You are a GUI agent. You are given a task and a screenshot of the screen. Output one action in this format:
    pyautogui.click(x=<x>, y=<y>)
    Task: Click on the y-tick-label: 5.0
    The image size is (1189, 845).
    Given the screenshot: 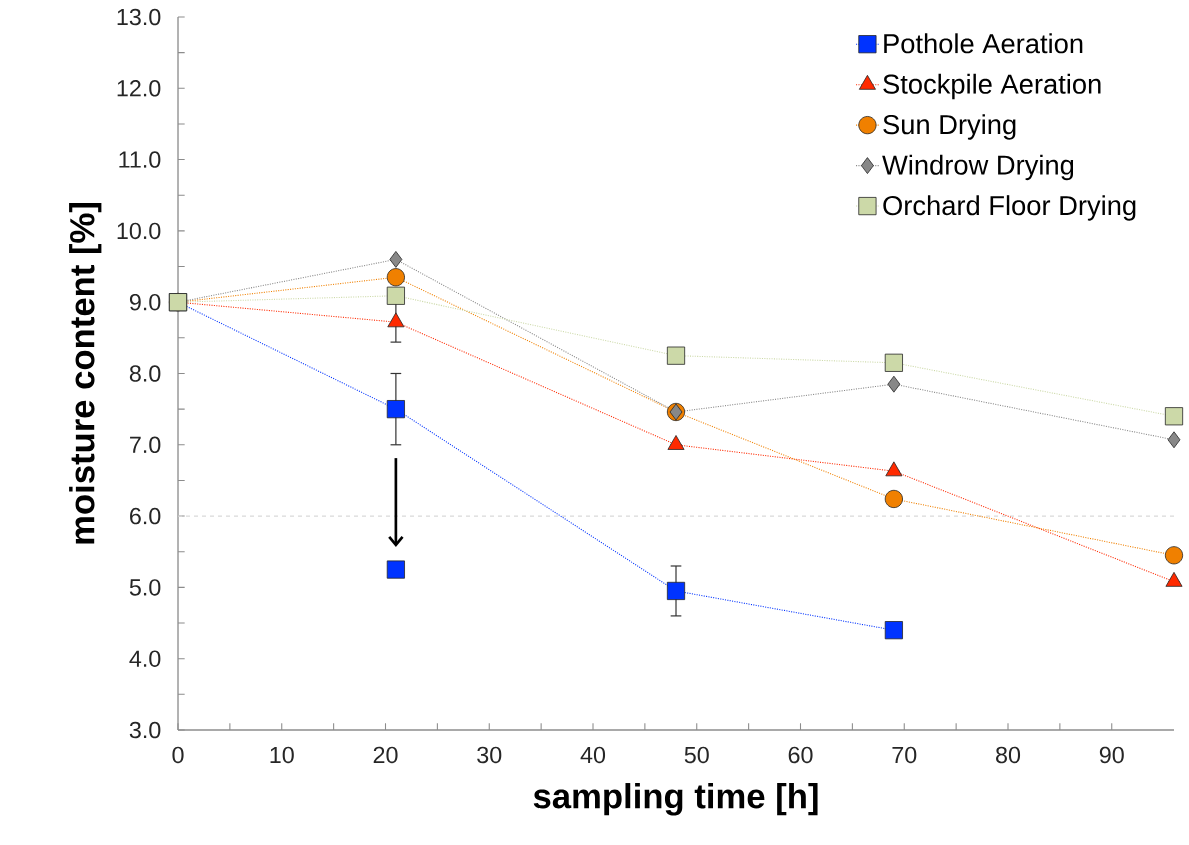 What is the action you would take?
    pyautogui.click(x=145, y=587)
    